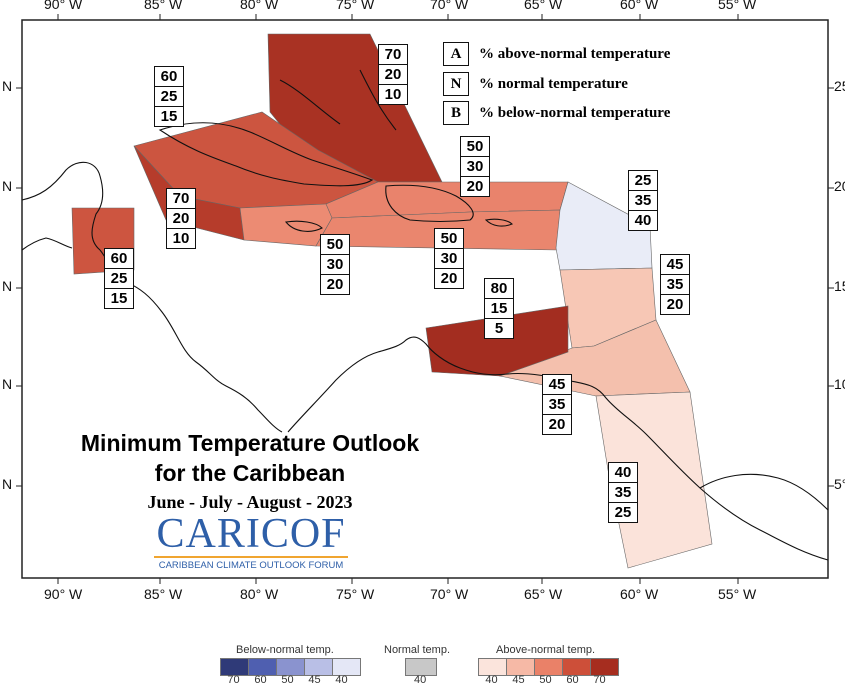 The width and height of the screenshot is (845, 686). I want to click on prob-normal: 15, so click(499, 309).